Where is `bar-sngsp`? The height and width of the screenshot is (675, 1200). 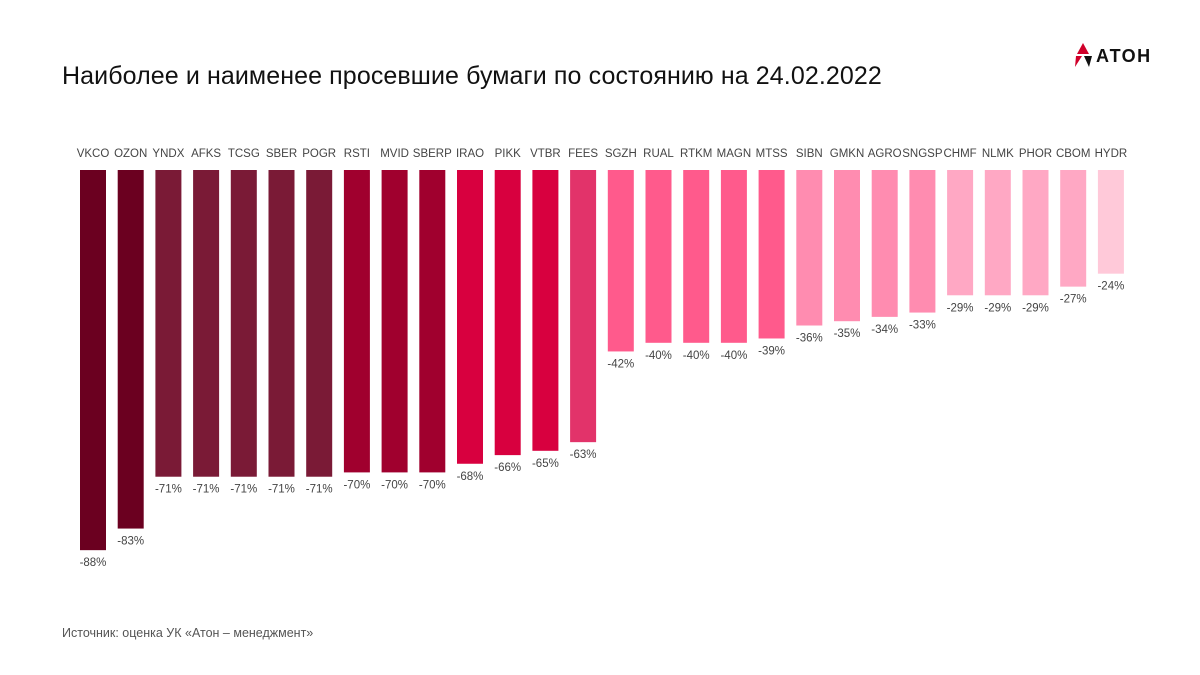
bar-sngsp is located at coordinates (922, 241).